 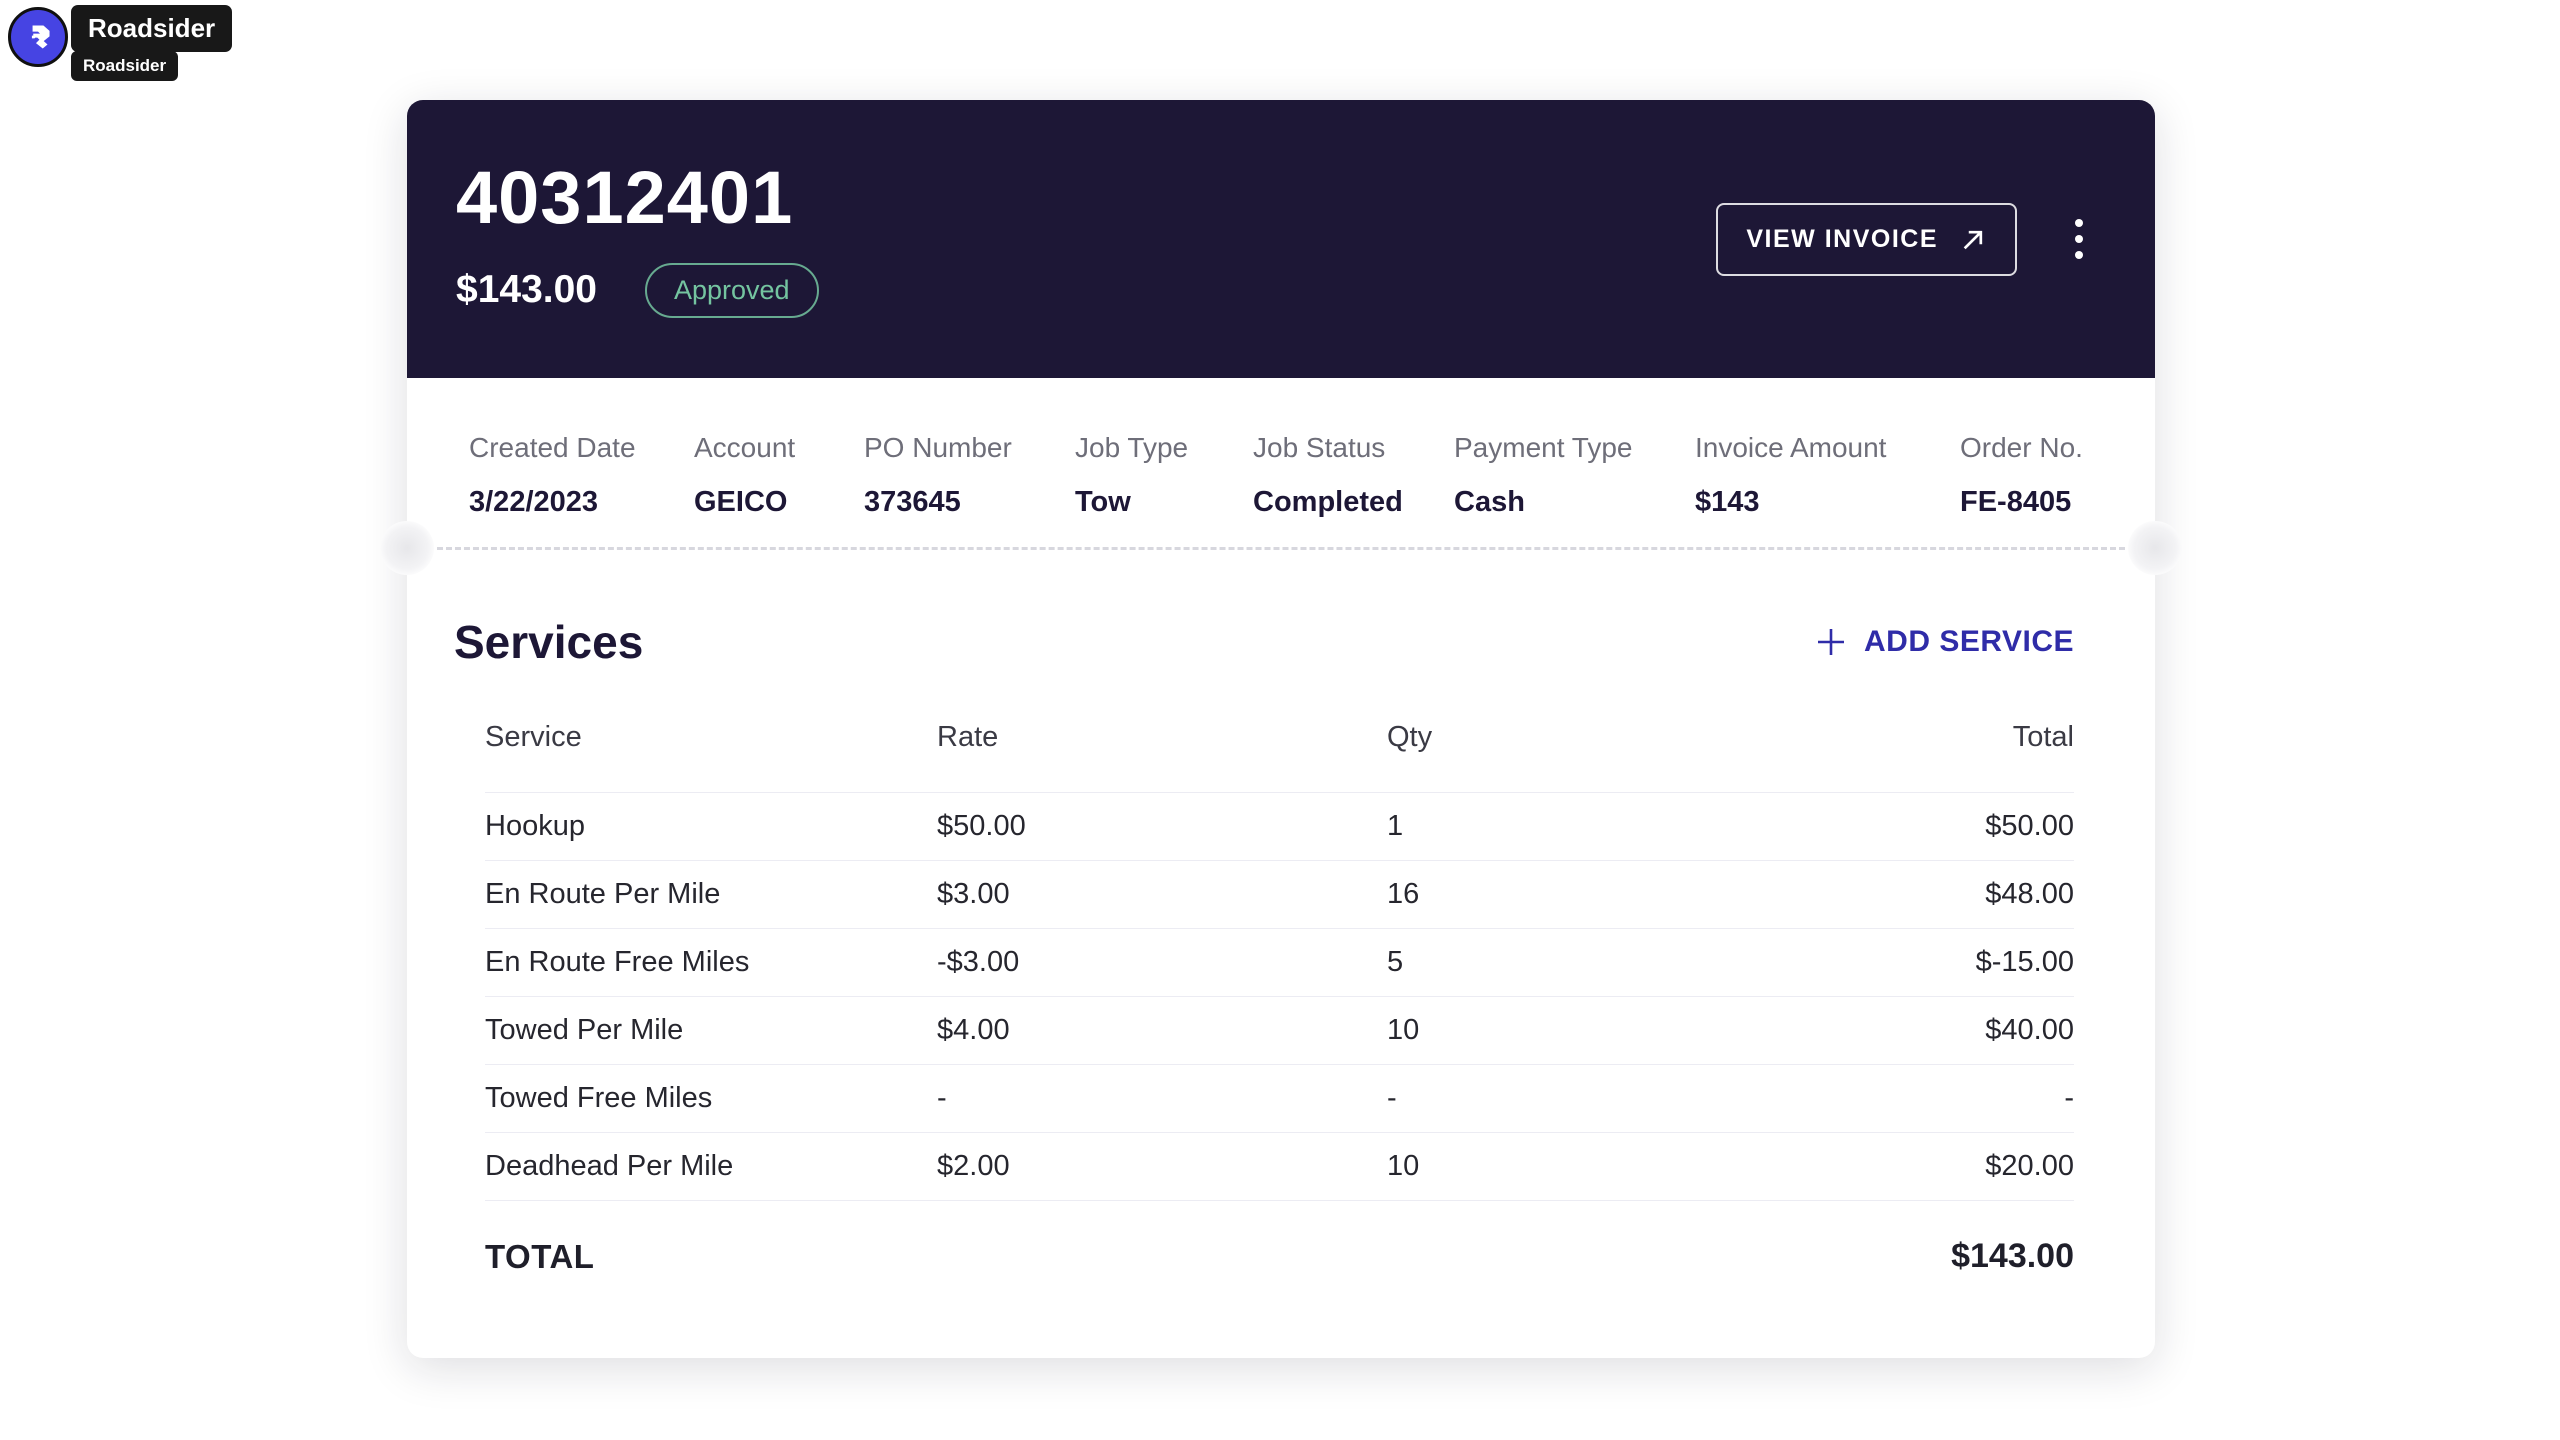 What do you see at coordinates (535, 826) in the screenshot?
I see `service-name: Hookup` at bounding box center [535, 826].